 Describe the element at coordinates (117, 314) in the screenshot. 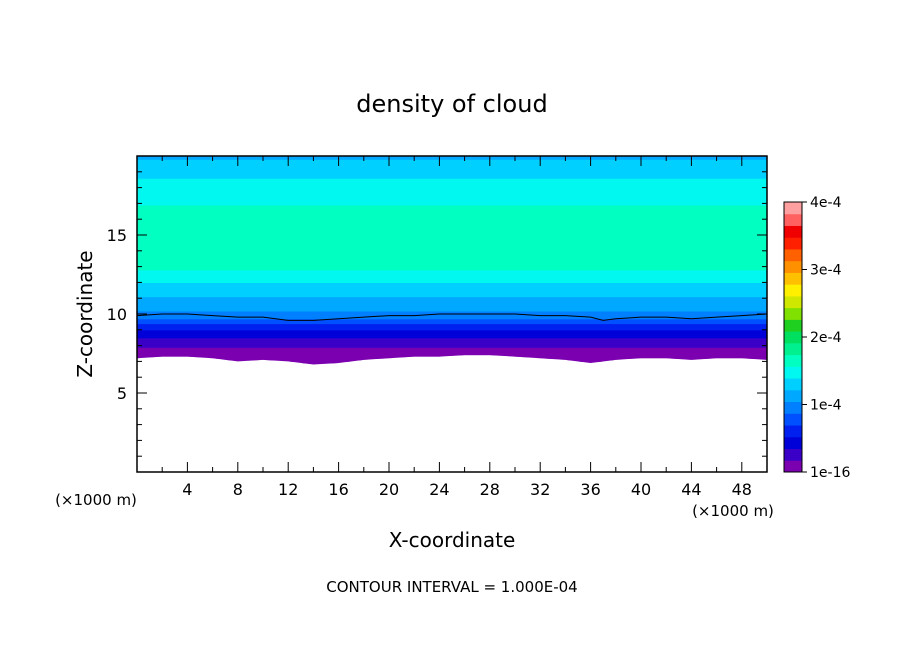

I see `y-tick-label: 10` at that location.